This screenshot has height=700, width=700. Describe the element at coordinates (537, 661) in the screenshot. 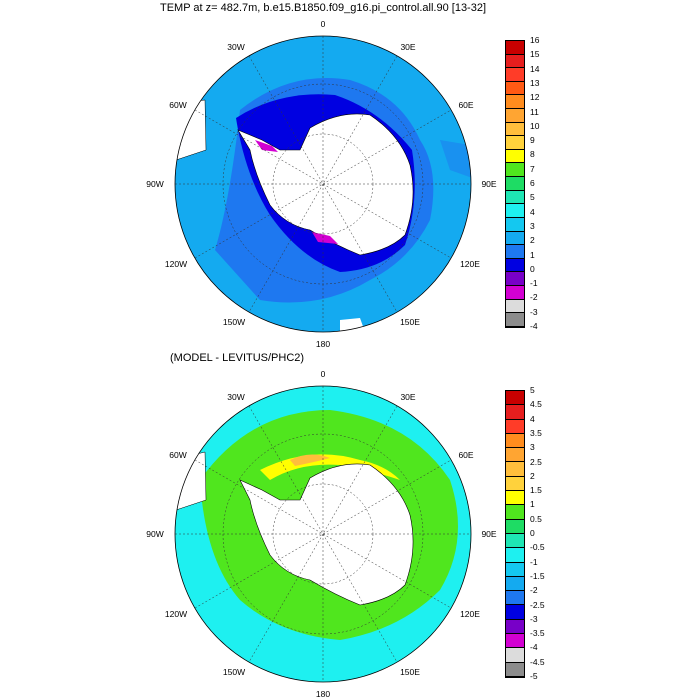

I see `colorbar-tick-label: -4.5` at that location.